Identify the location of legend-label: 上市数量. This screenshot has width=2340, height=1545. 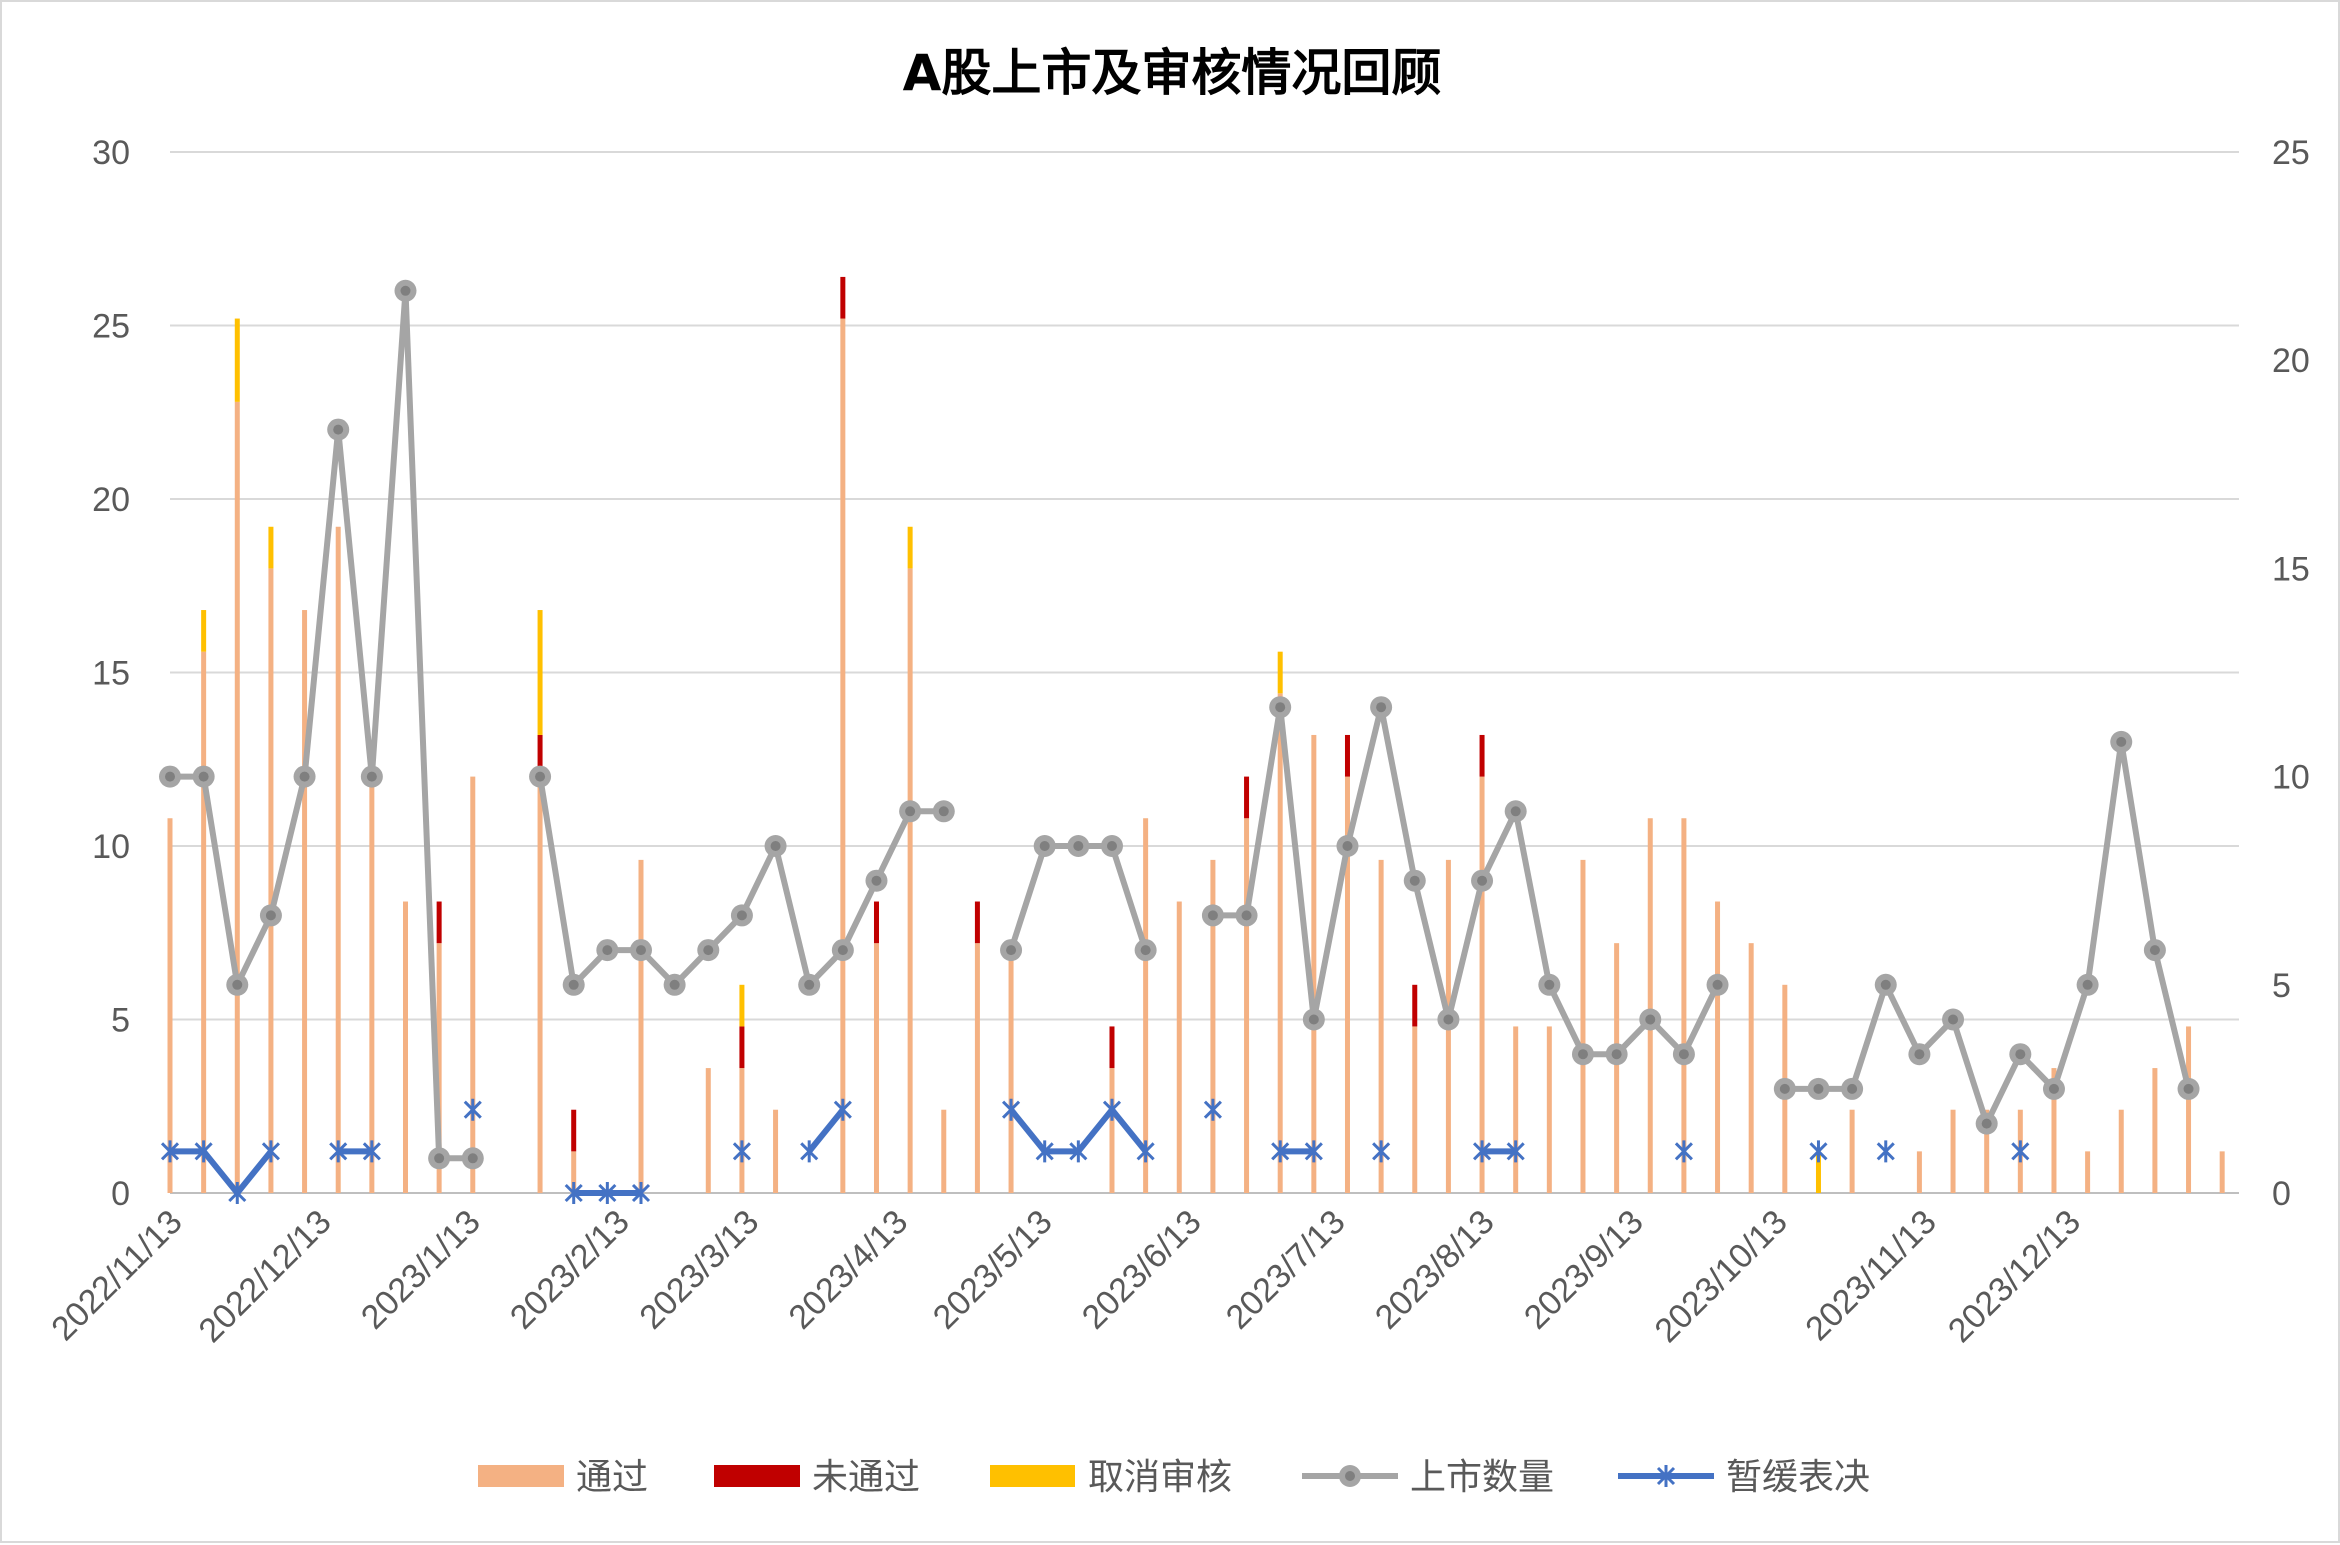
(1482, 1477).